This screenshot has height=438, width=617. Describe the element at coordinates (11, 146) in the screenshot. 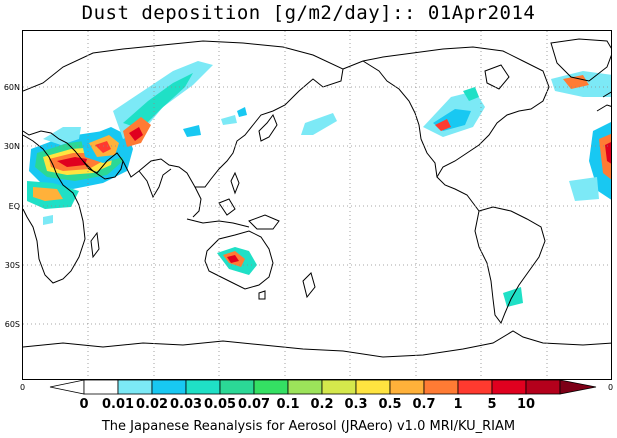

I see `lat-label-30n: 30N` at that location.